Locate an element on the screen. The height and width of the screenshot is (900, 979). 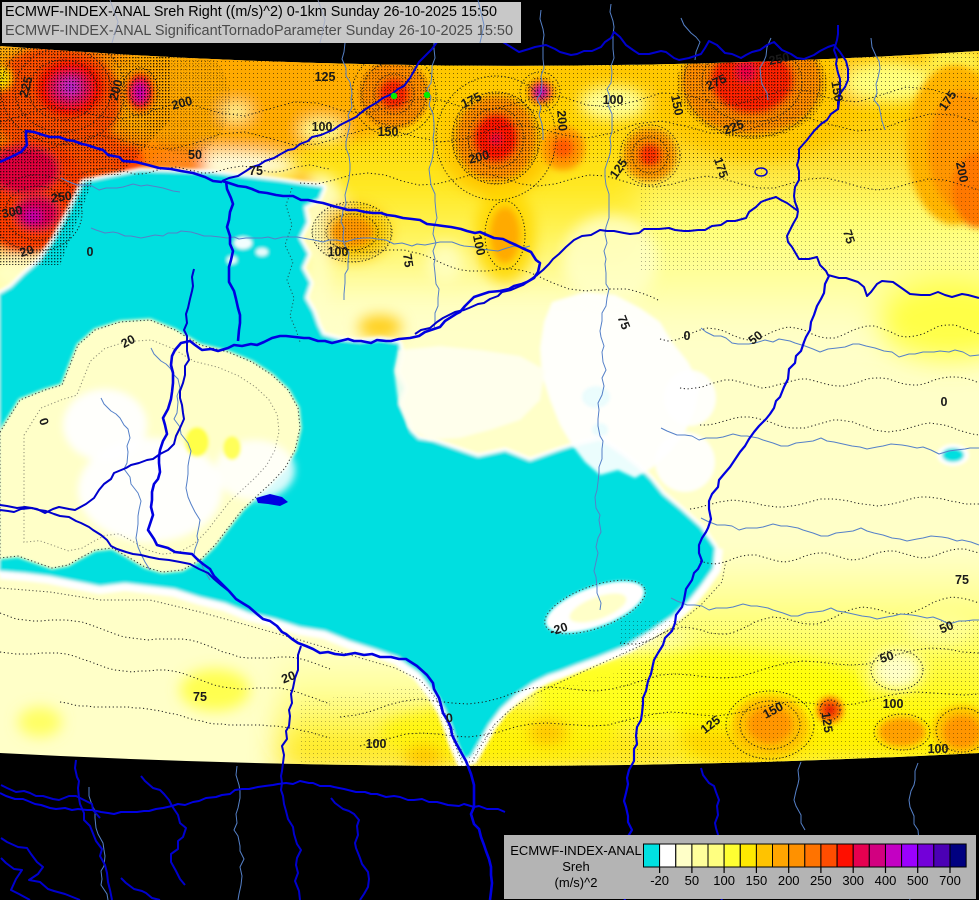
svg-text: 700 is located at coordinates (950, 880).